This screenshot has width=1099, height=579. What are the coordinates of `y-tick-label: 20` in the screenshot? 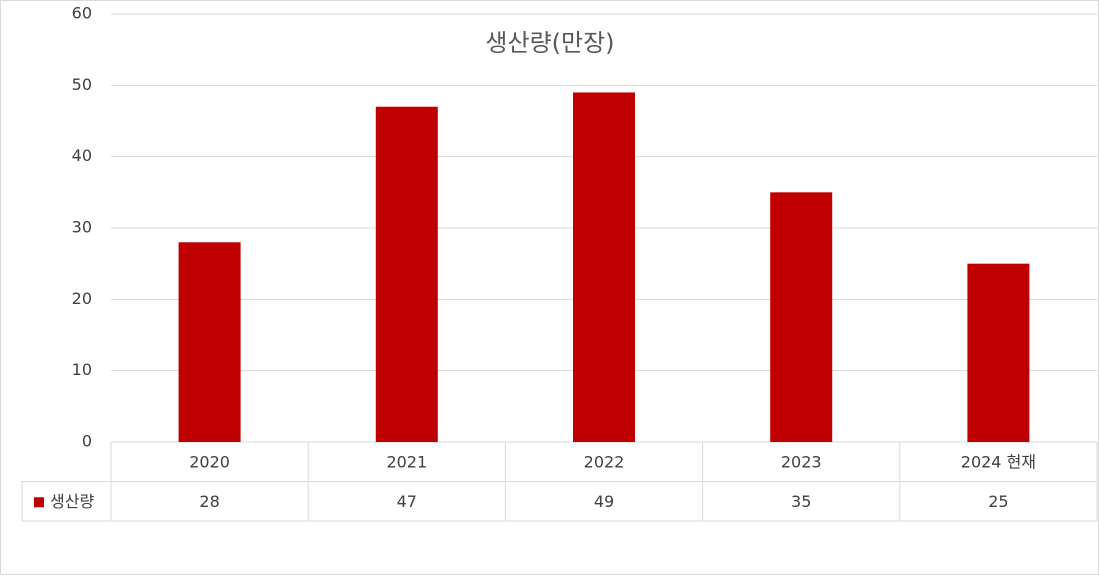 It's located at (82, 298).